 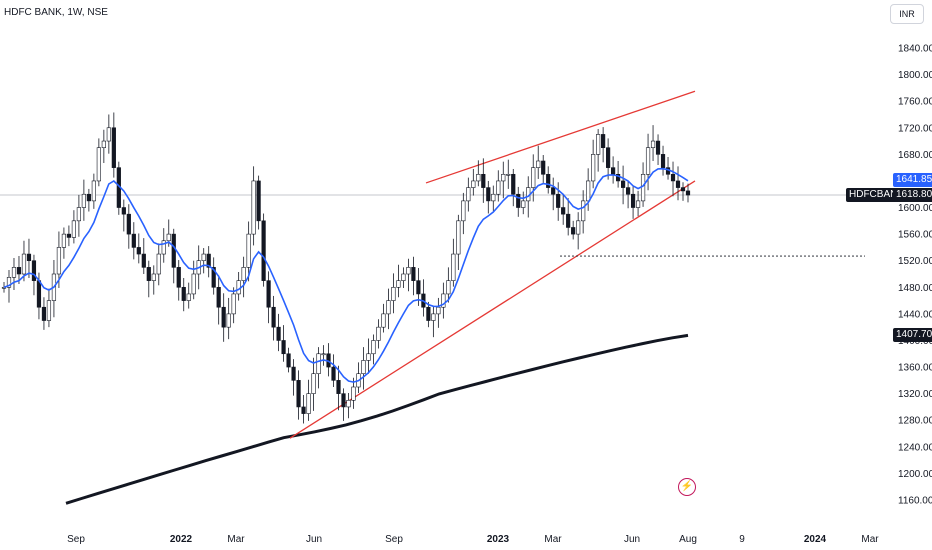 I want to click on y-tick-label: 1680.00, so click(x=915, y=155).